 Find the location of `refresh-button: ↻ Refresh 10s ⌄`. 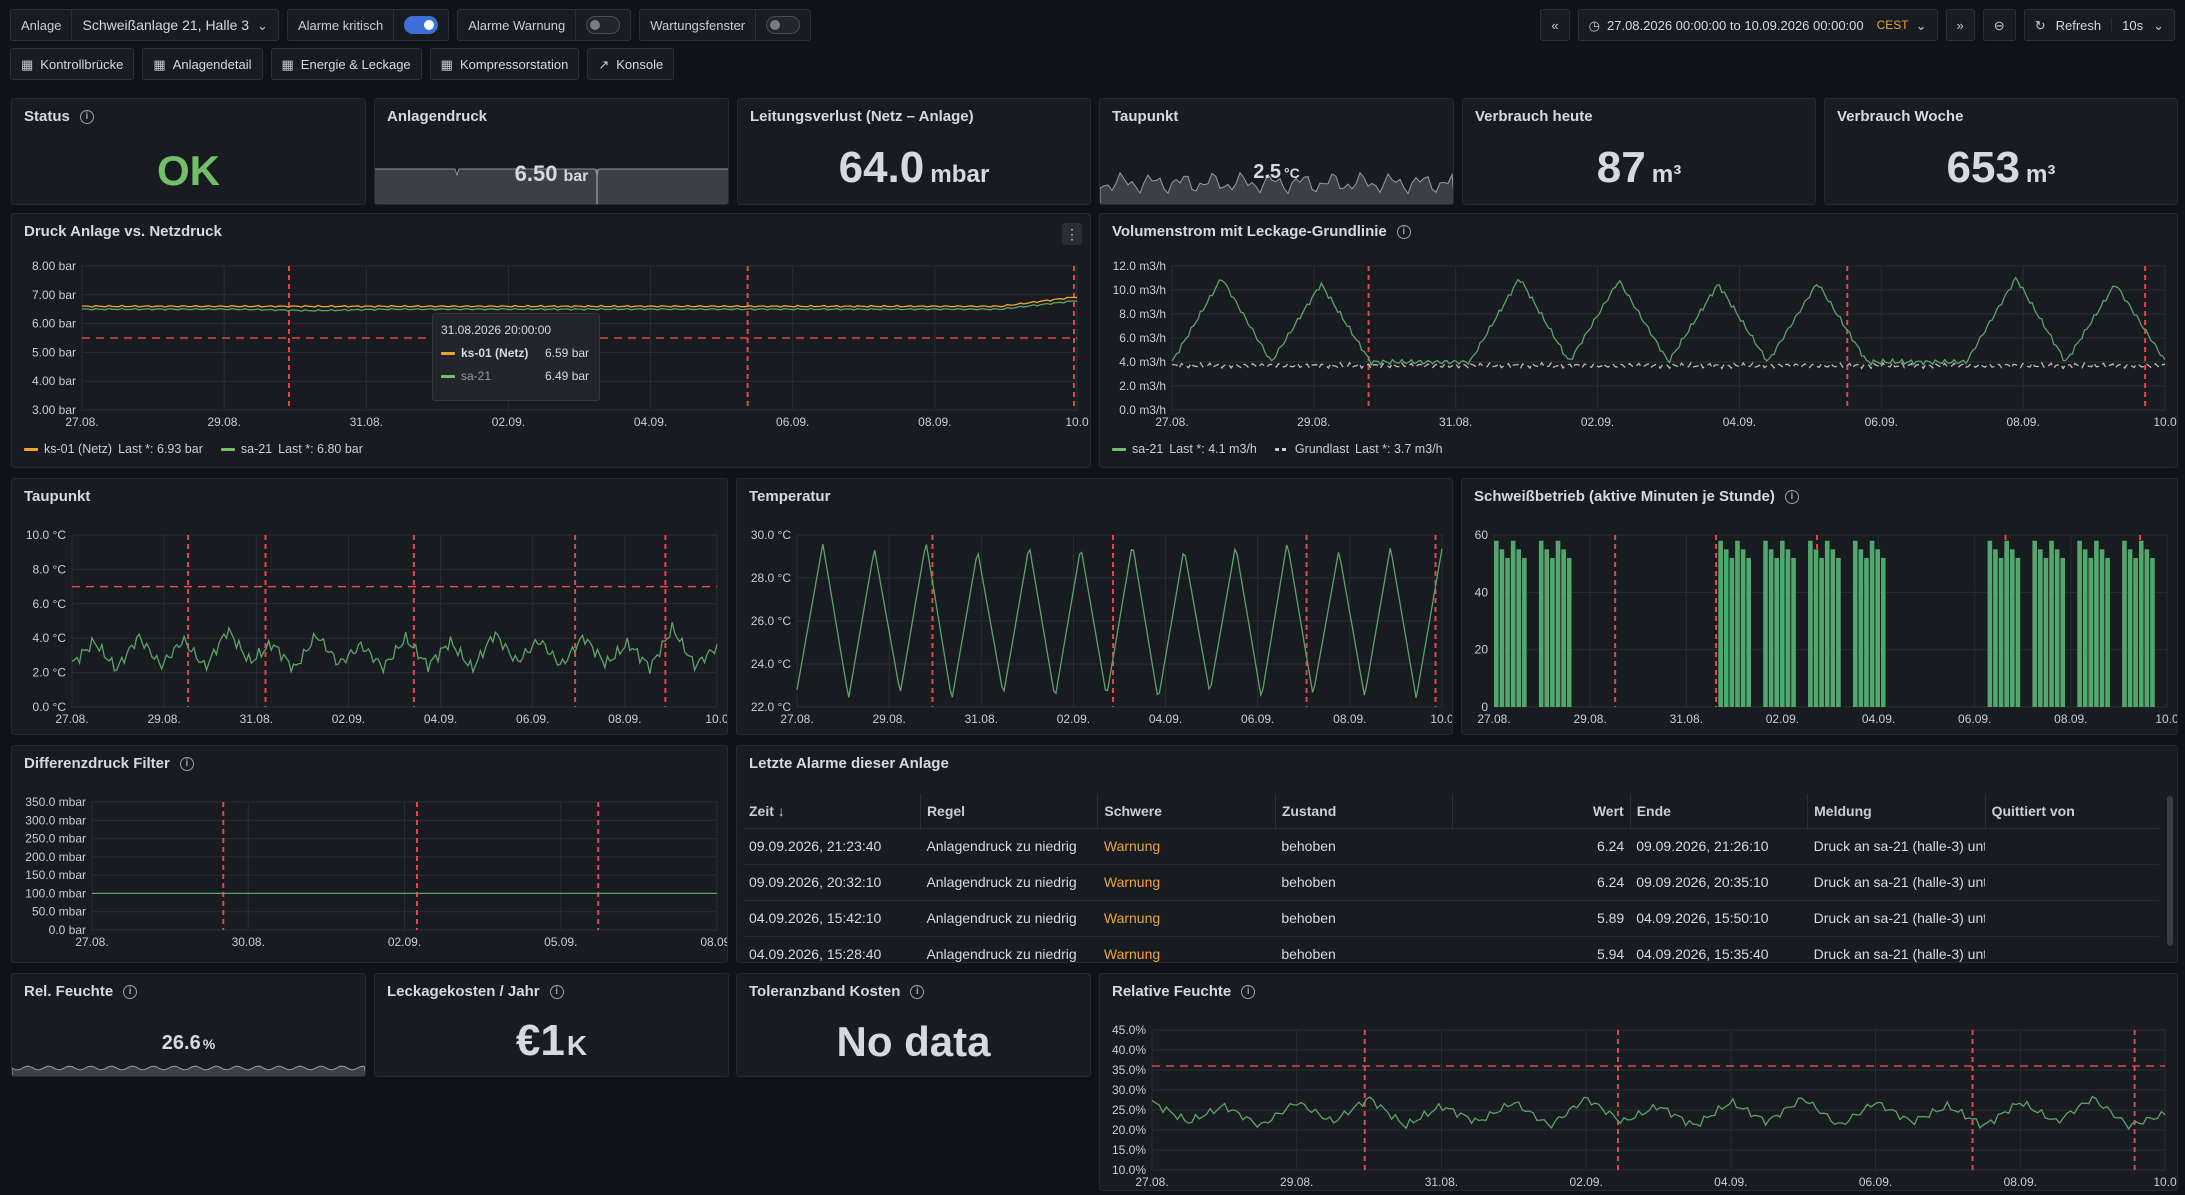

refresh-button: ↻ Refresh 10s ⌄ is located at coordinates (2099, 25).